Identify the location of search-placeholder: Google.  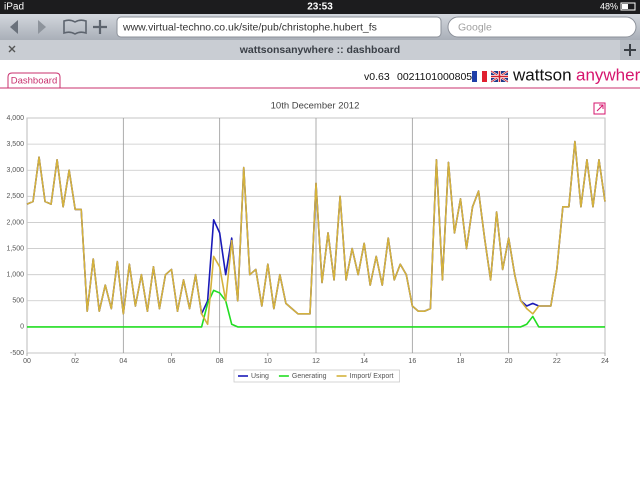
(475, 27).